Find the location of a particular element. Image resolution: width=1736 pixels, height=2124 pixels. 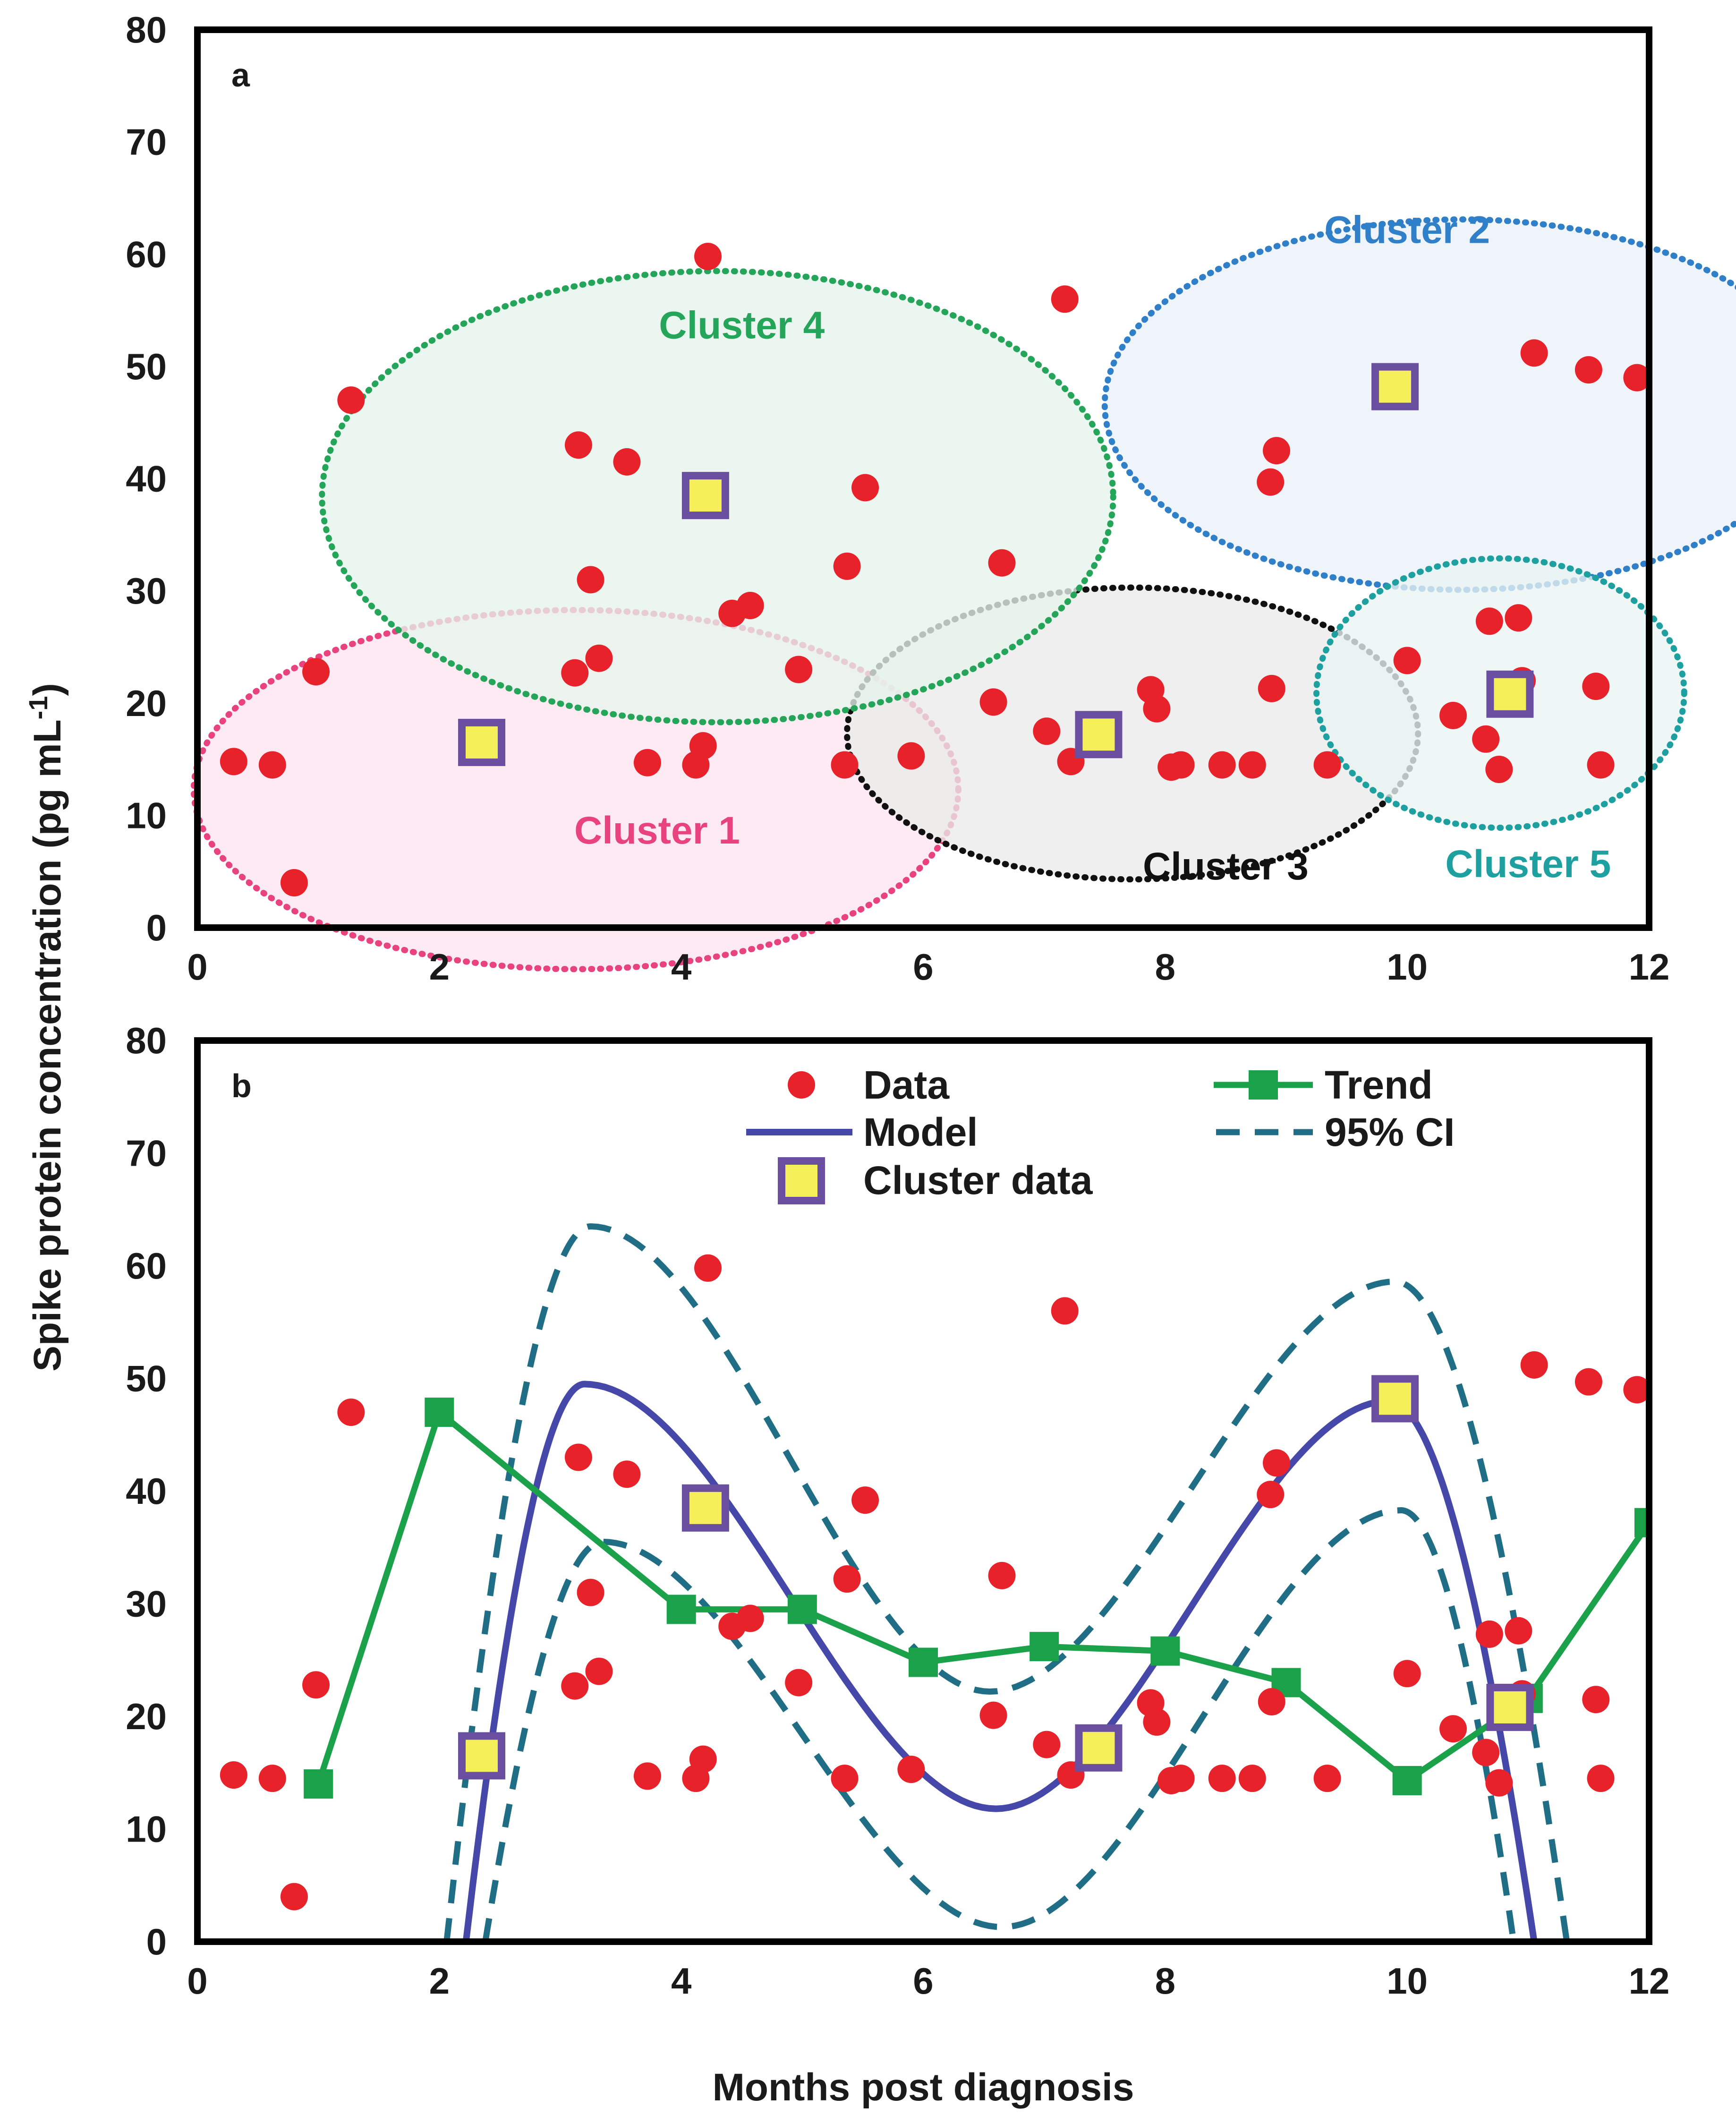

y-axis-title-superscript: -1 is located at coordinates (38, 708).